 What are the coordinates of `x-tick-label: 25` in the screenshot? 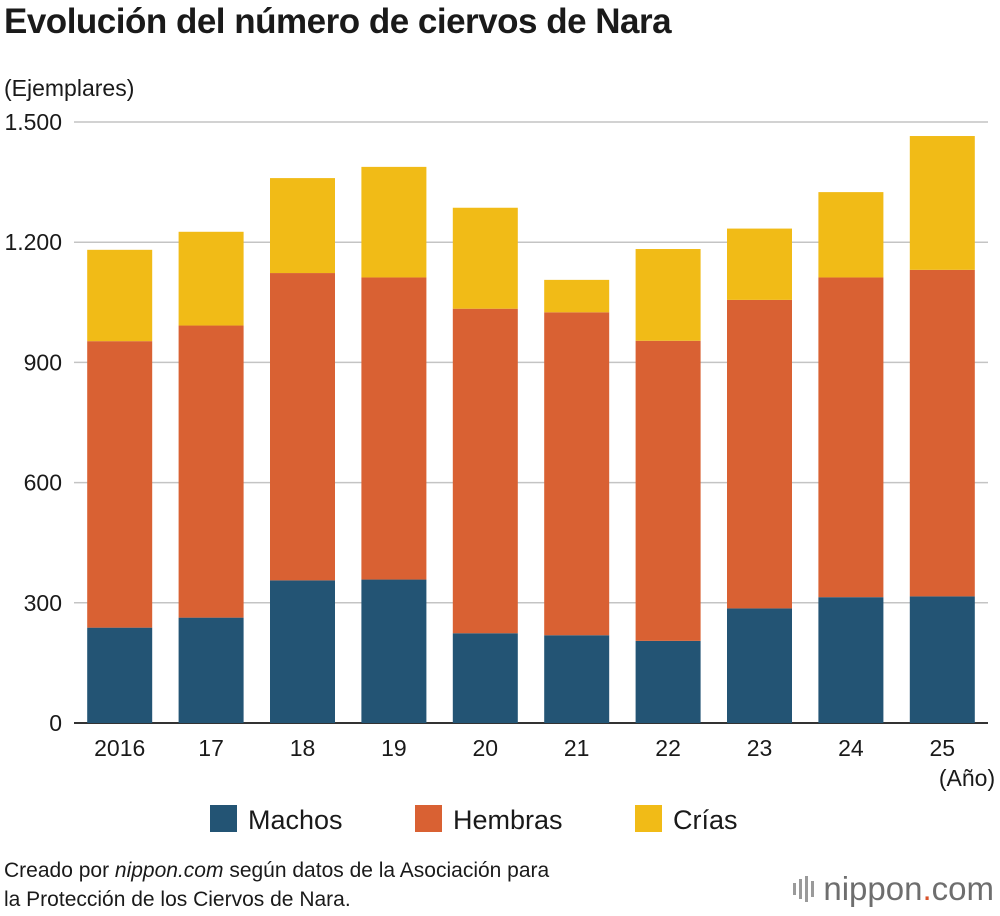 It's located at (943, 748).